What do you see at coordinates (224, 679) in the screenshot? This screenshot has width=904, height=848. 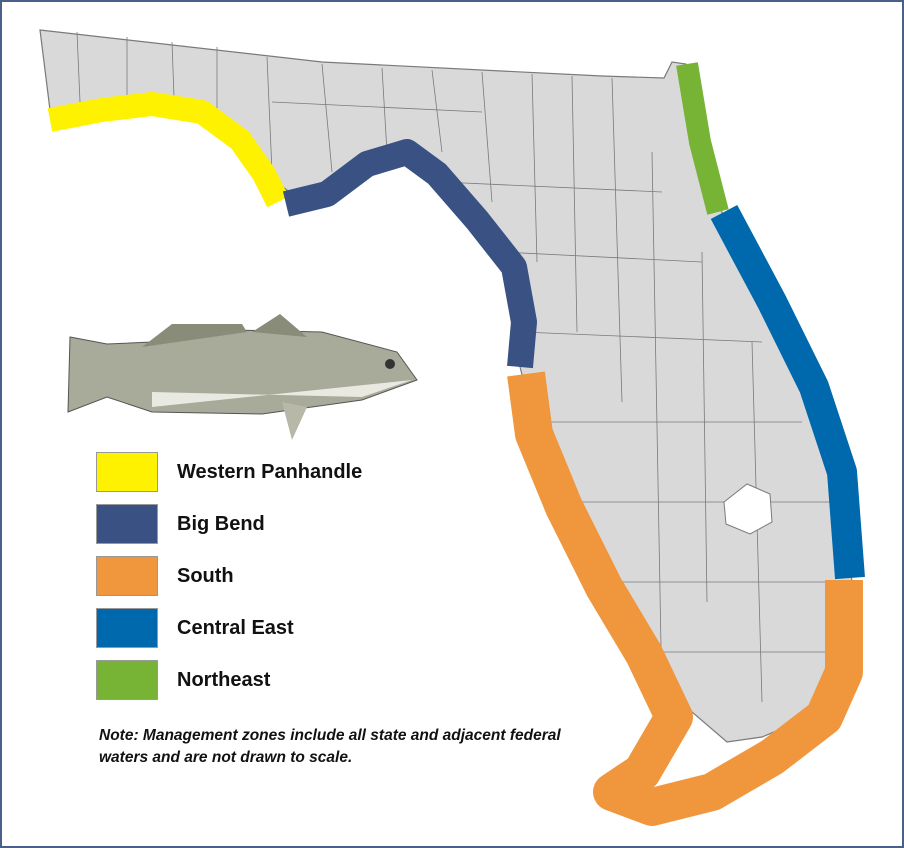 I see `legend-label: Northeast` at bounding box center [224, 679].